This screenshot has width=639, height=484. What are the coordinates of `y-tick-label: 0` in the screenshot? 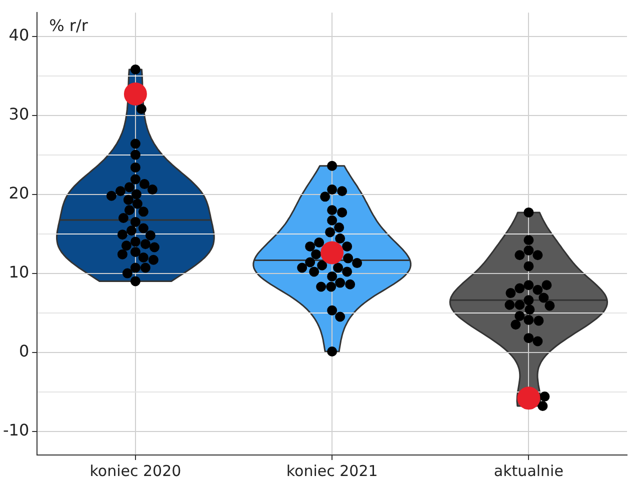 It's located at (24, 350).